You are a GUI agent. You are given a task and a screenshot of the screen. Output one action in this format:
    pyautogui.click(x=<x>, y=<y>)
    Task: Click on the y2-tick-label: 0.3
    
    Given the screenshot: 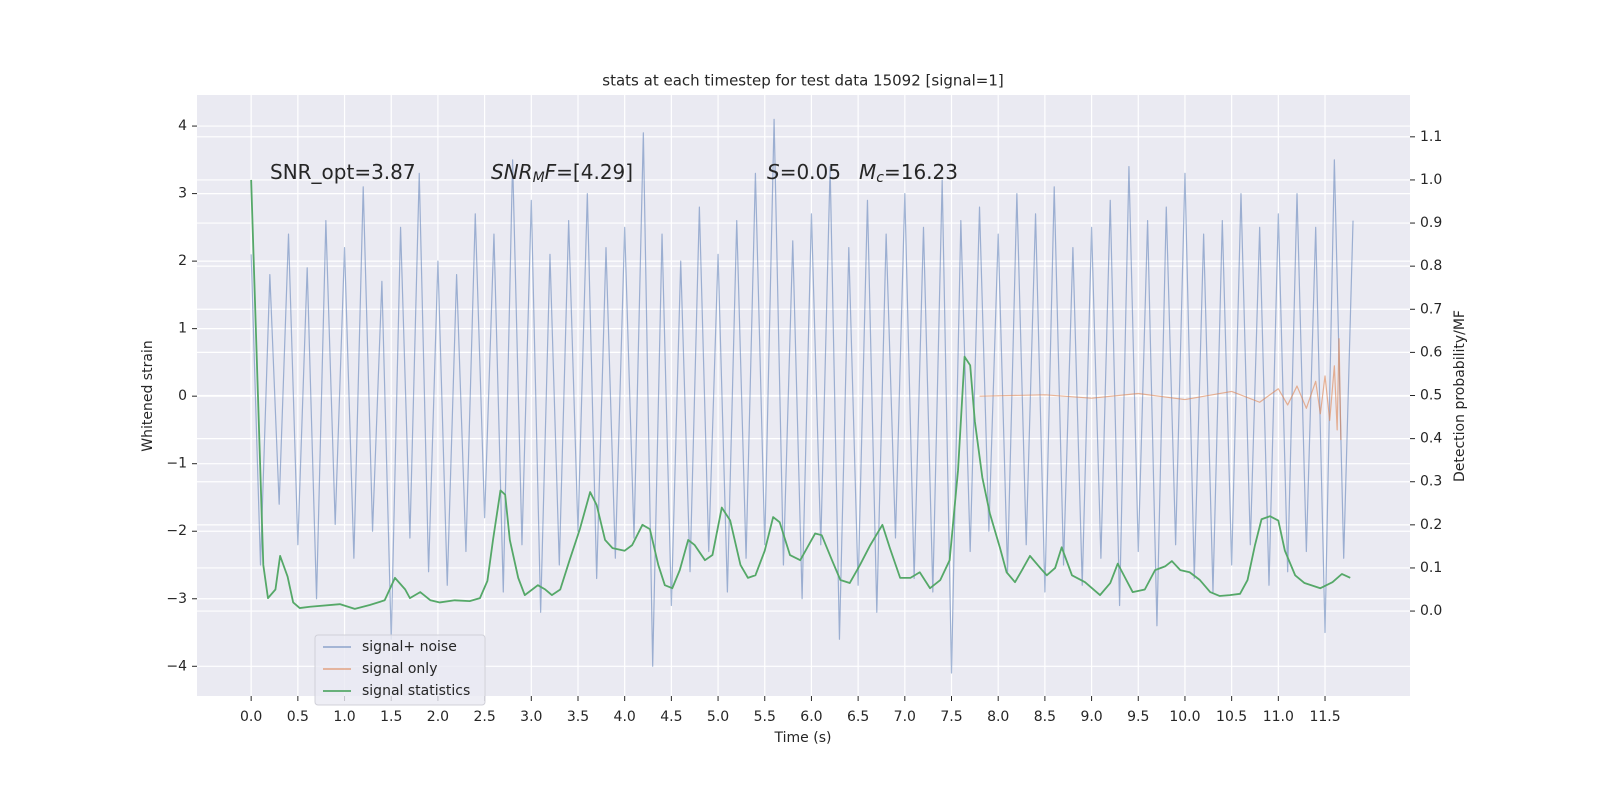 What is the action you would take?
    pyautogui.click(x=1431, y=482)
    